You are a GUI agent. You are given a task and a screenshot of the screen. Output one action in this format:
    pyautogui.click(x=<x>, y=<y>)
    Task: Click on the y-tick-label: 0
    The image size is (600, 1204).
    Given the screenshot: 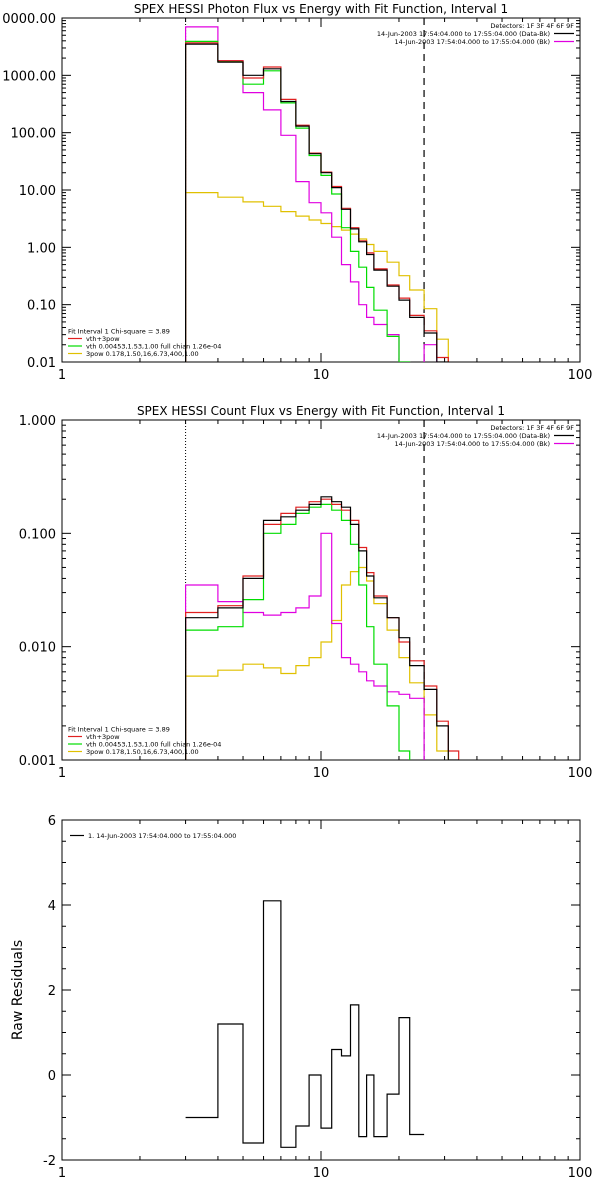 What is the action you would take?
    pyautogui.click(x=52, y=1076)
    